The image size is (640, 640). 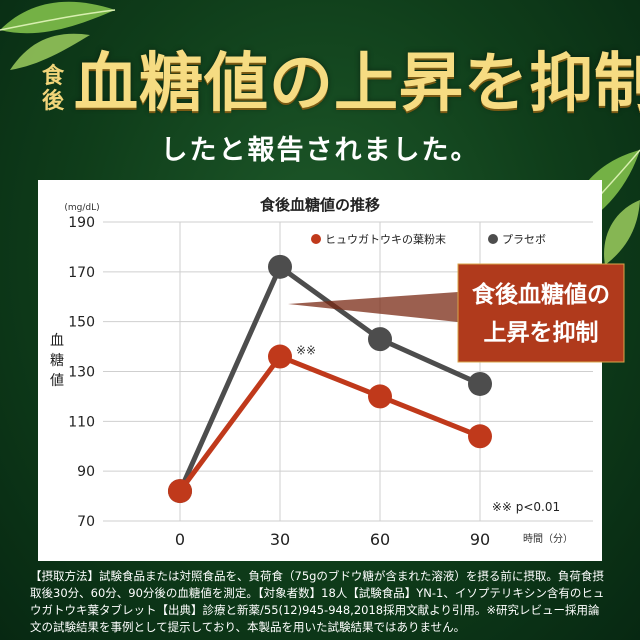 I want to click on y-tick-labels: 70 90 110 130 150 170 190, so click(x=81, y=372).